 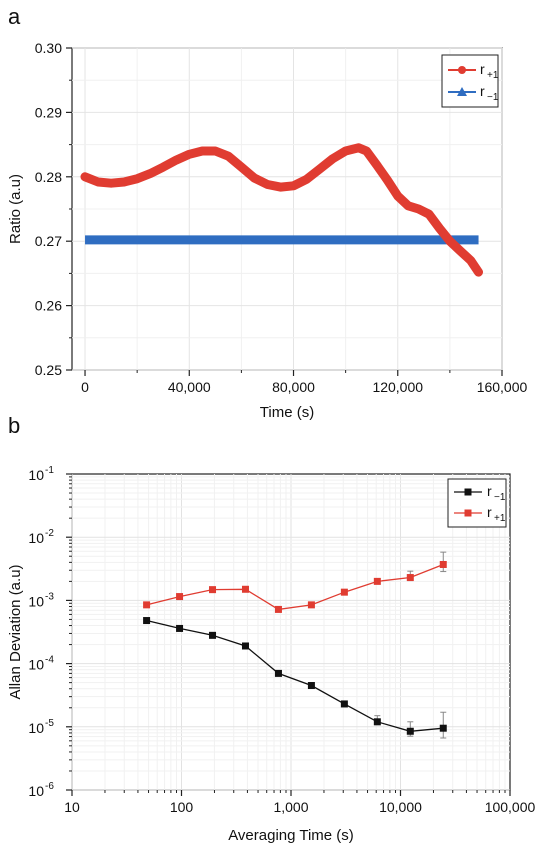 What do you see at coordinates (48, 306) in the screenshot?
I see `y-tick-label: 0.26` at bounding box center [48, 306].